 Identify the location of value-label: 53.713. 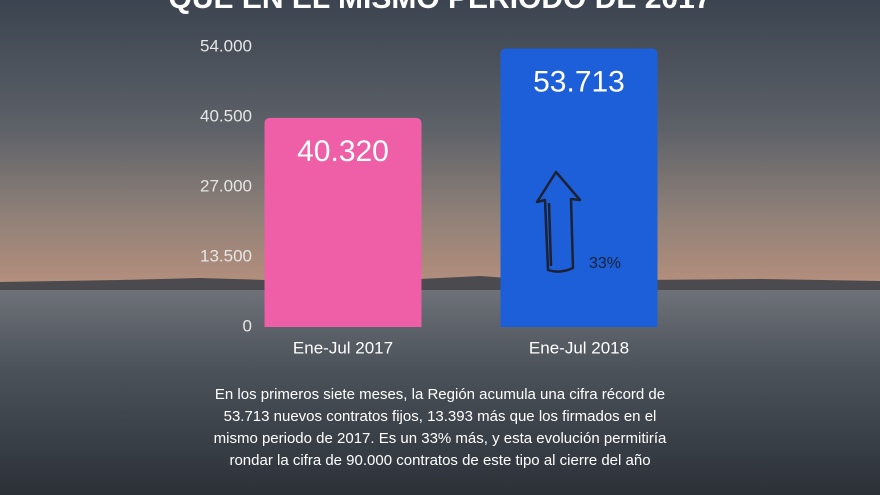
(579, 81).